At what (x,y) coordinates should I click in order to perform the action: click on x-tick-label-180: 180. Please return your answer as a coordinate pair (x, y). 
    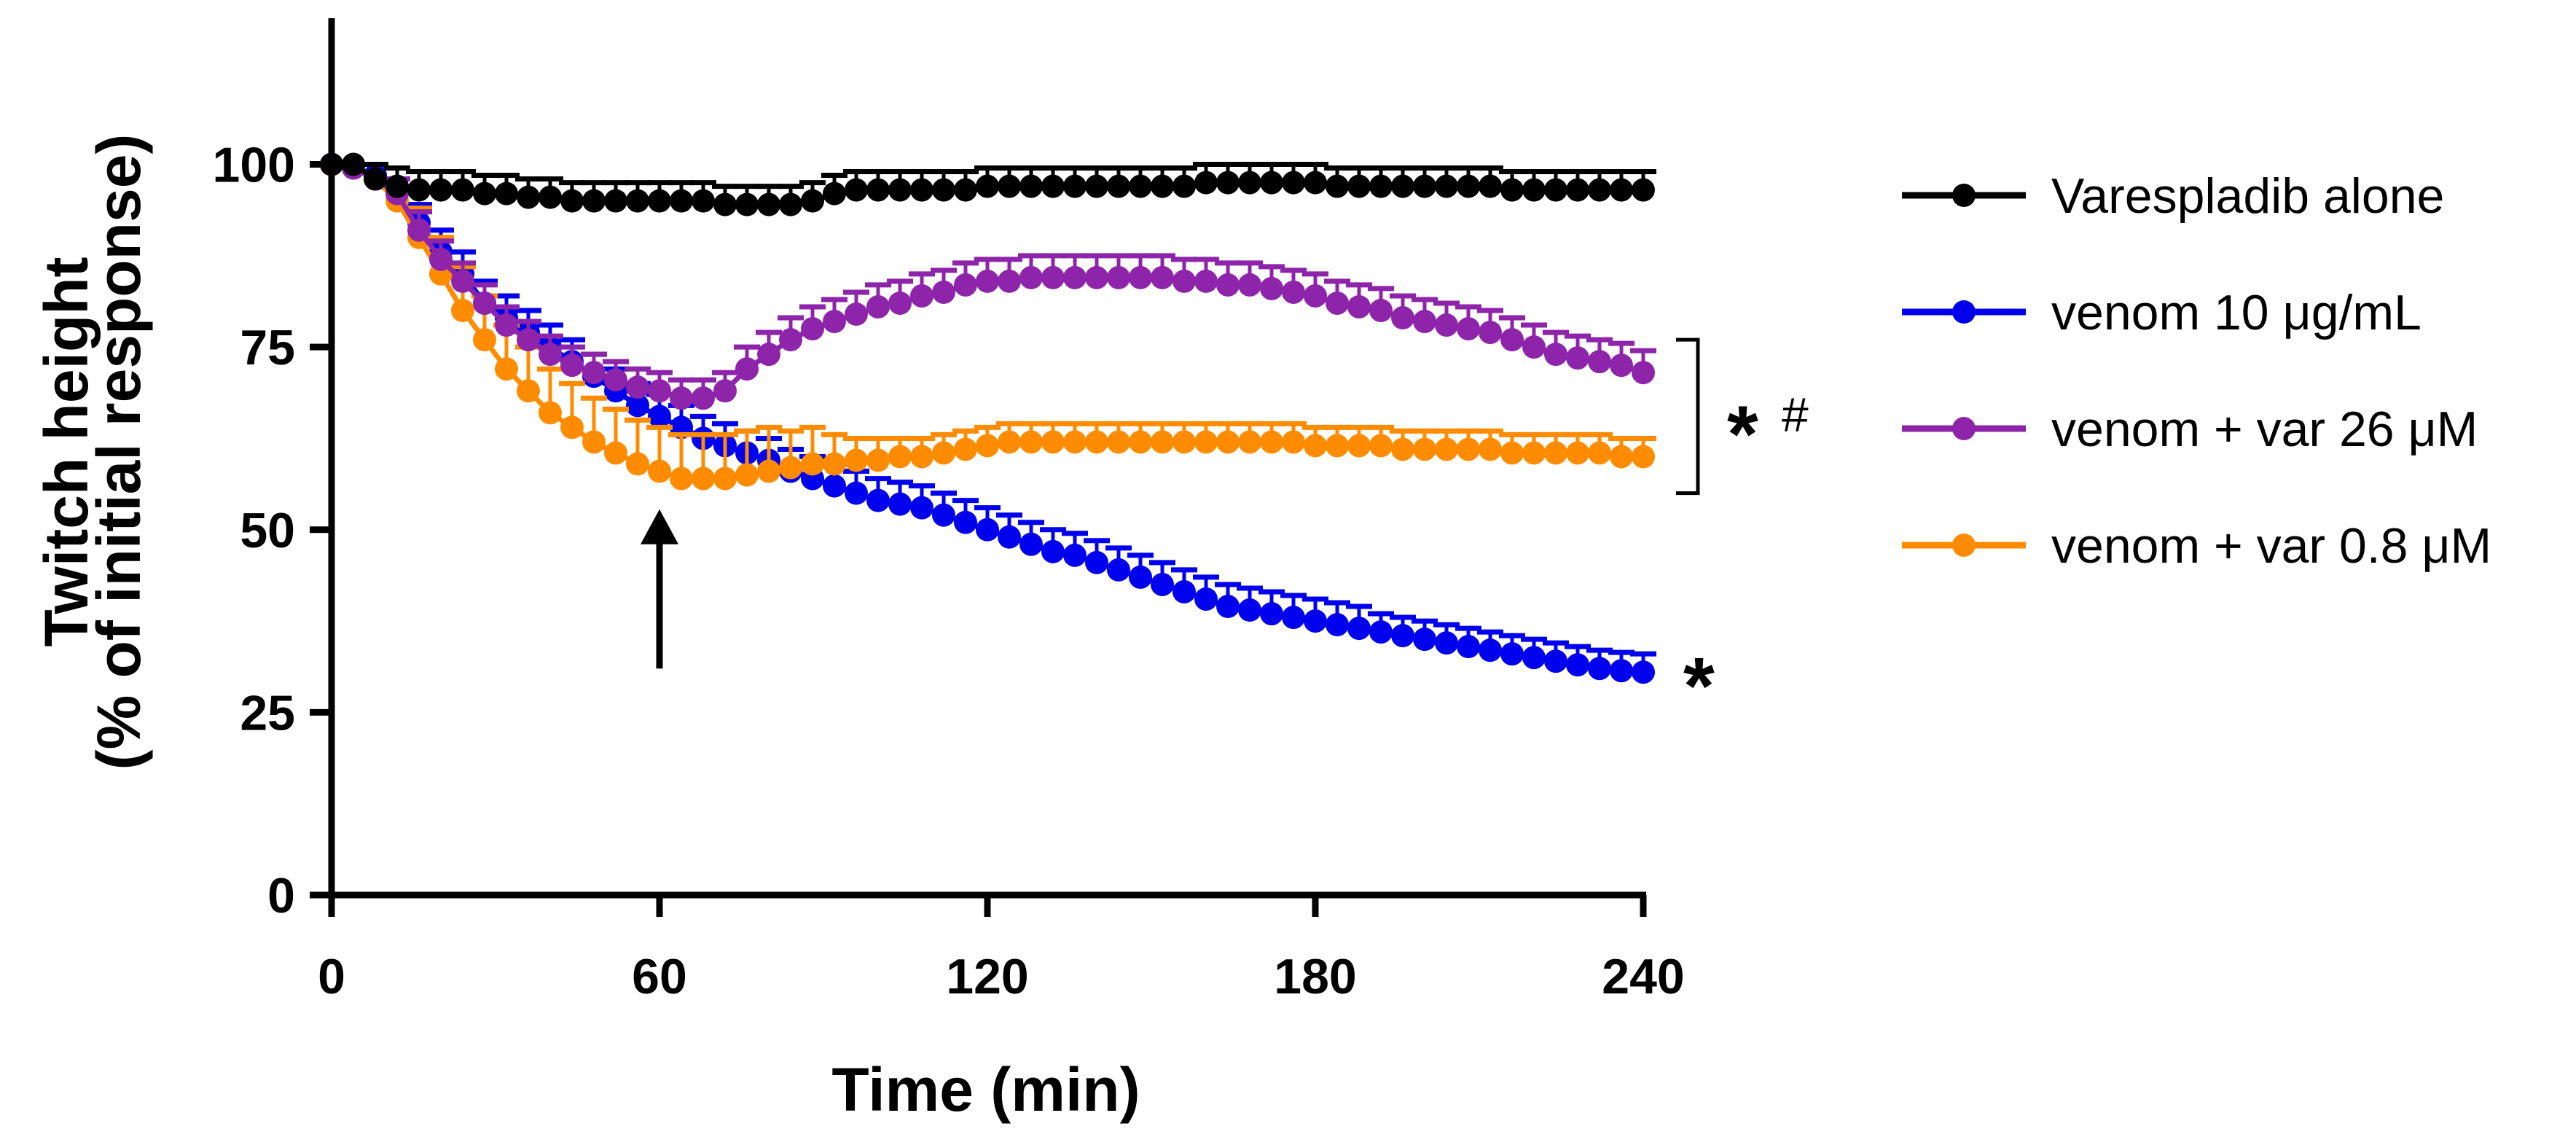
    Looking at the image, I should click on (1315, 976).